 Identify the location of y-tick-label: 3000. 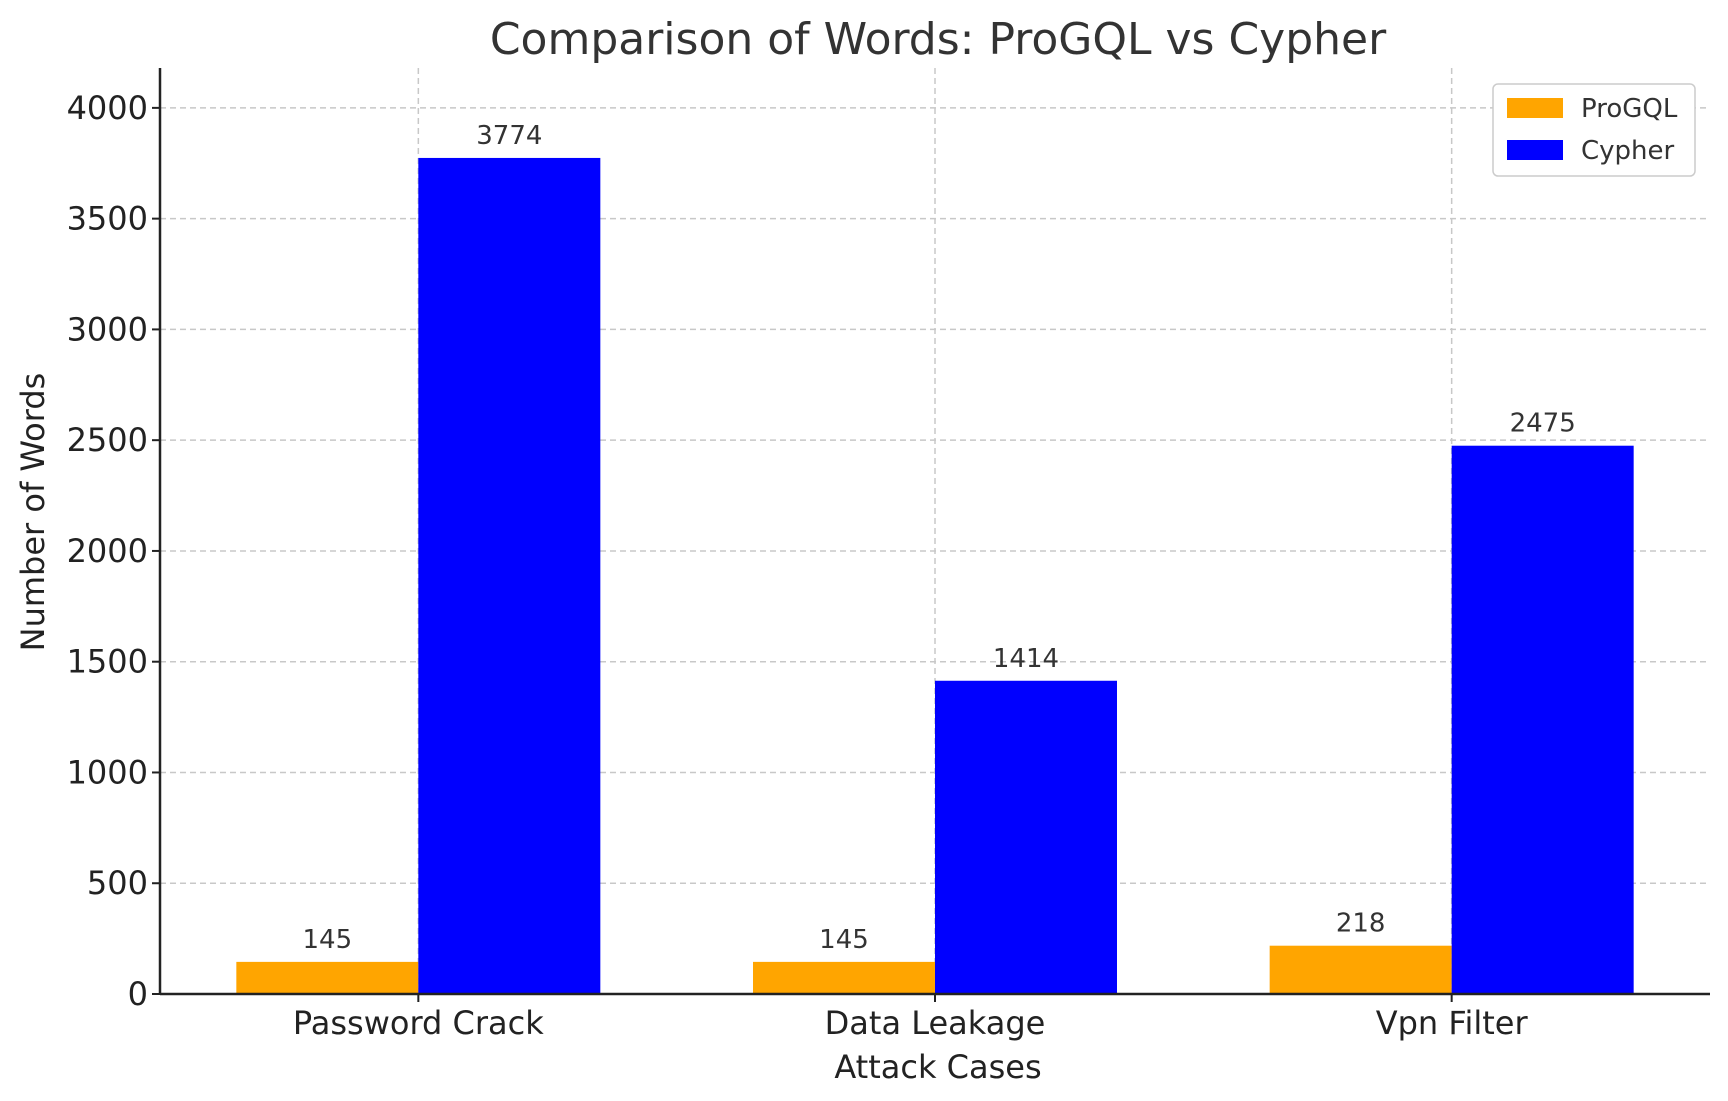
(107, 329).